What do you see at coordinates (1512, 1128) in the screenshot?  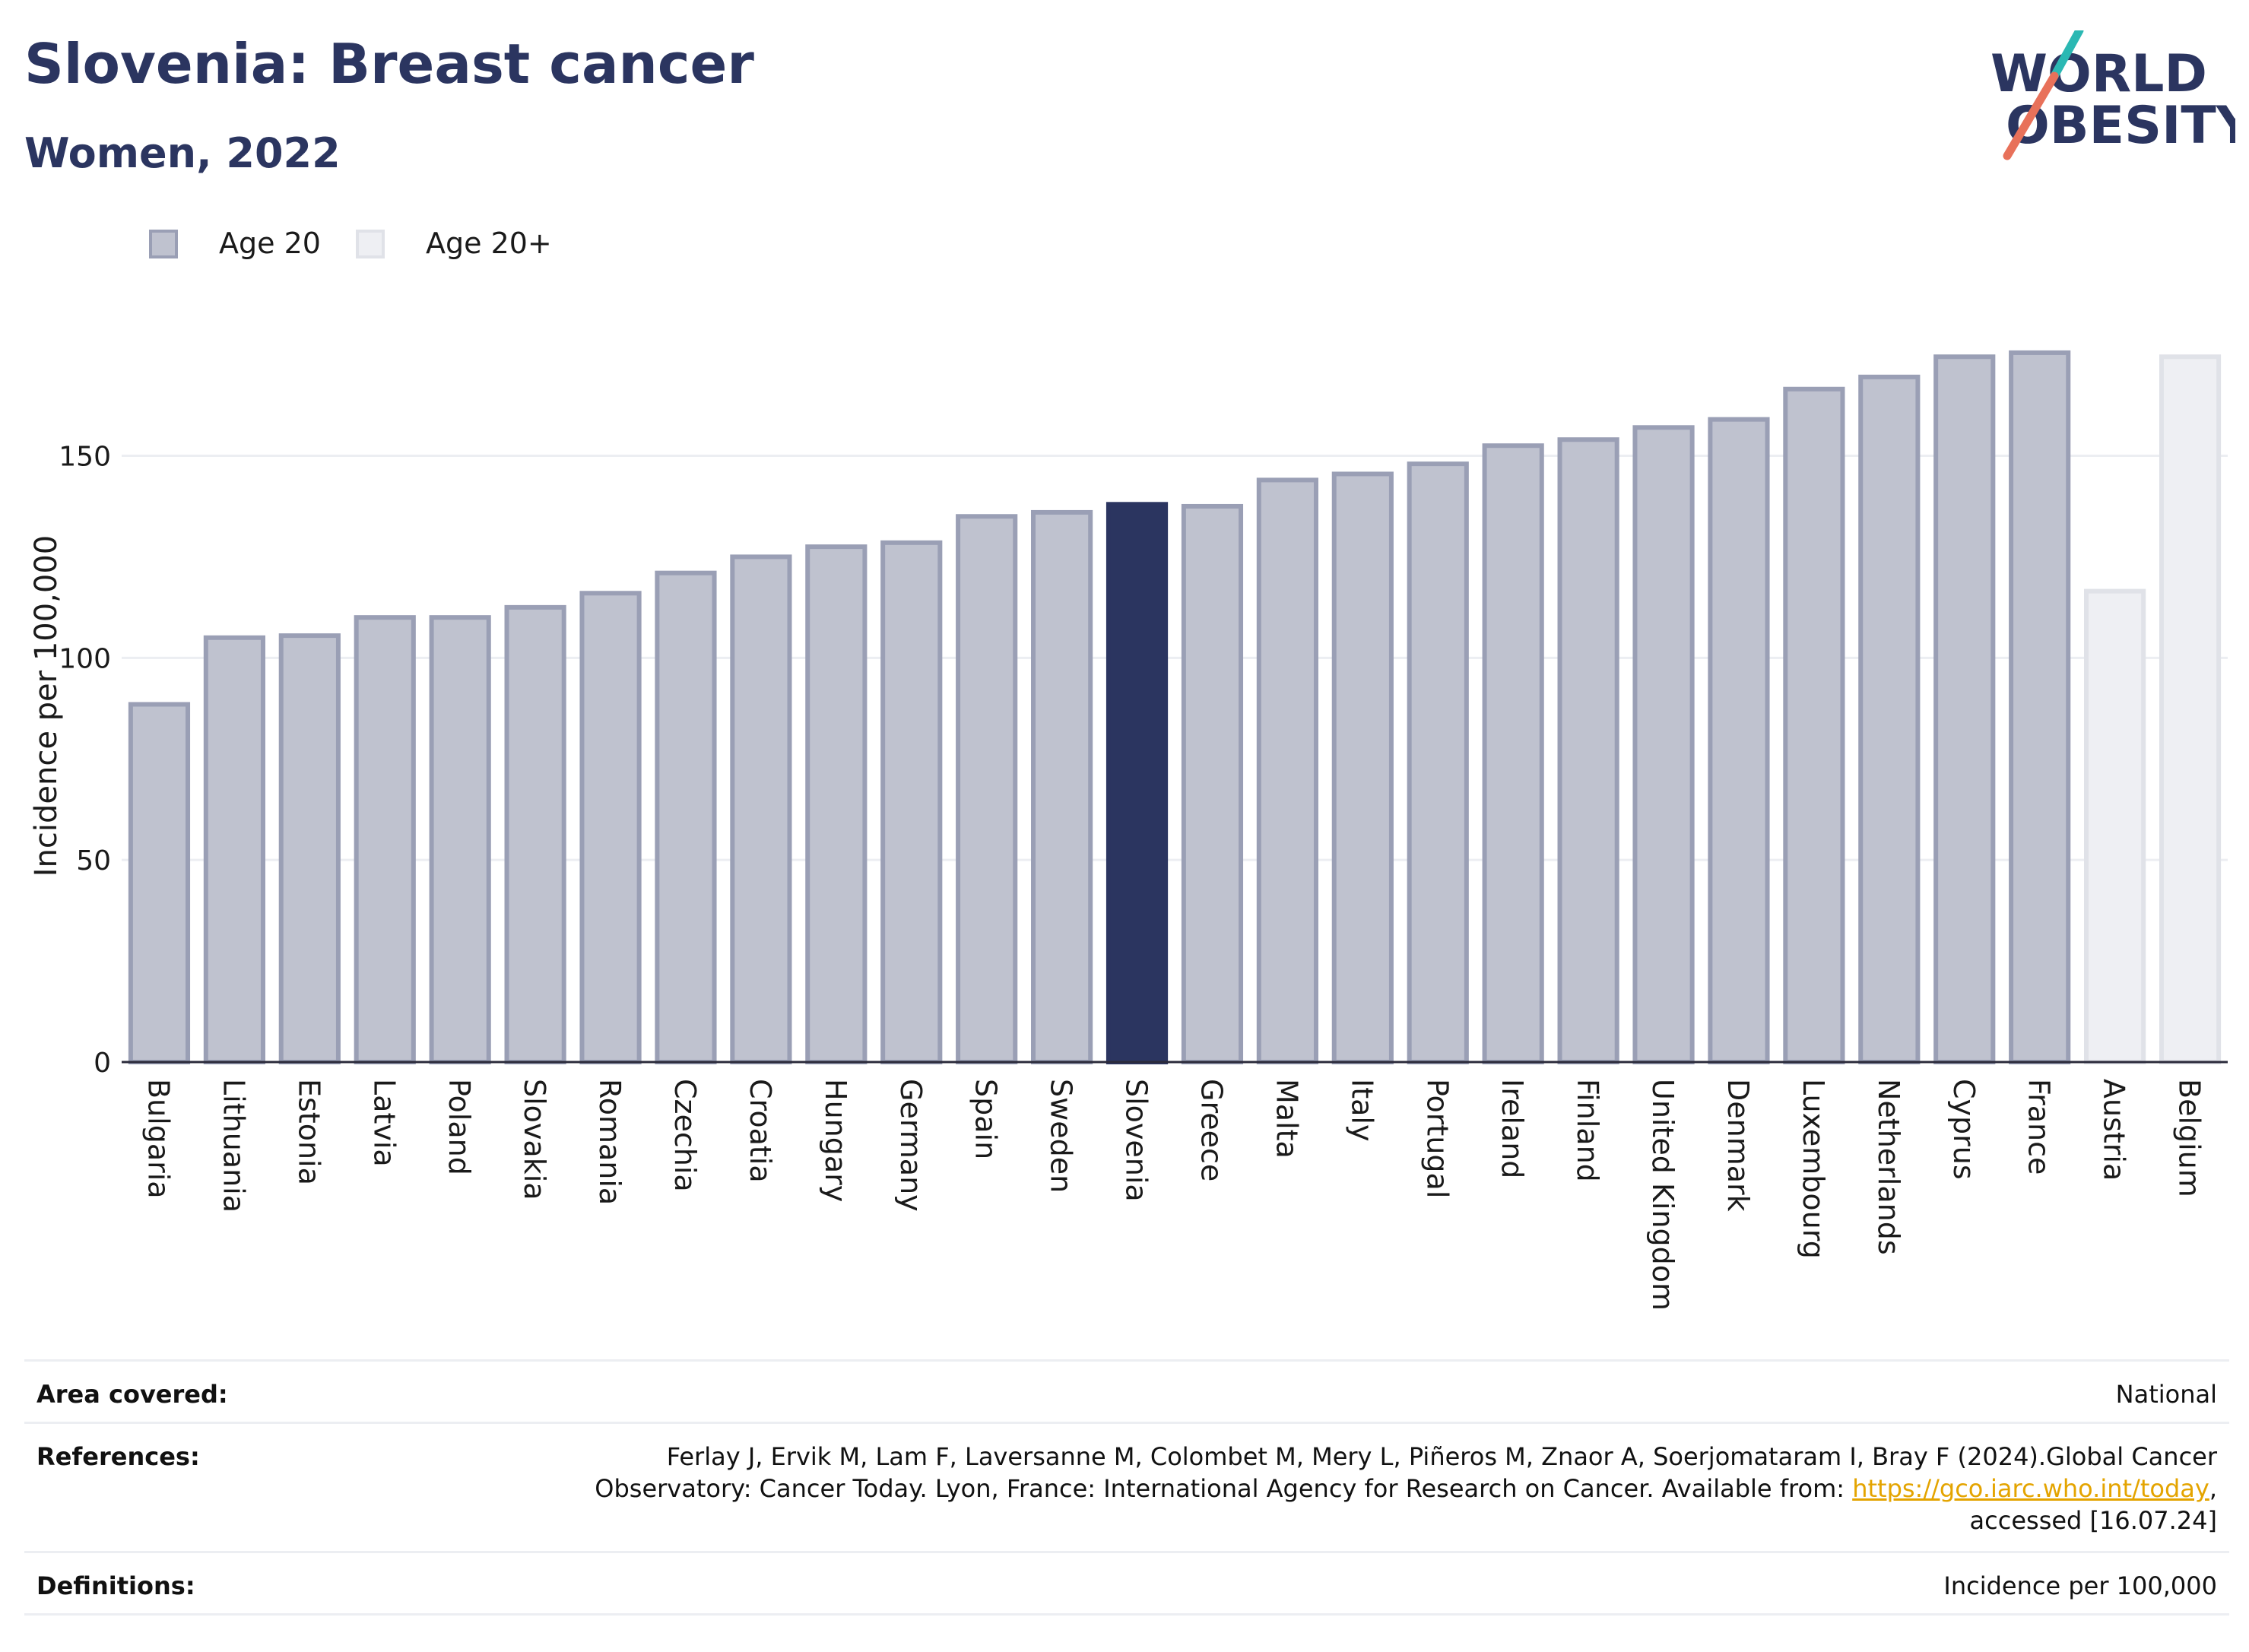 I see `x-tick-label-ireland: Ireland` at bounding box center [1512, 1128].